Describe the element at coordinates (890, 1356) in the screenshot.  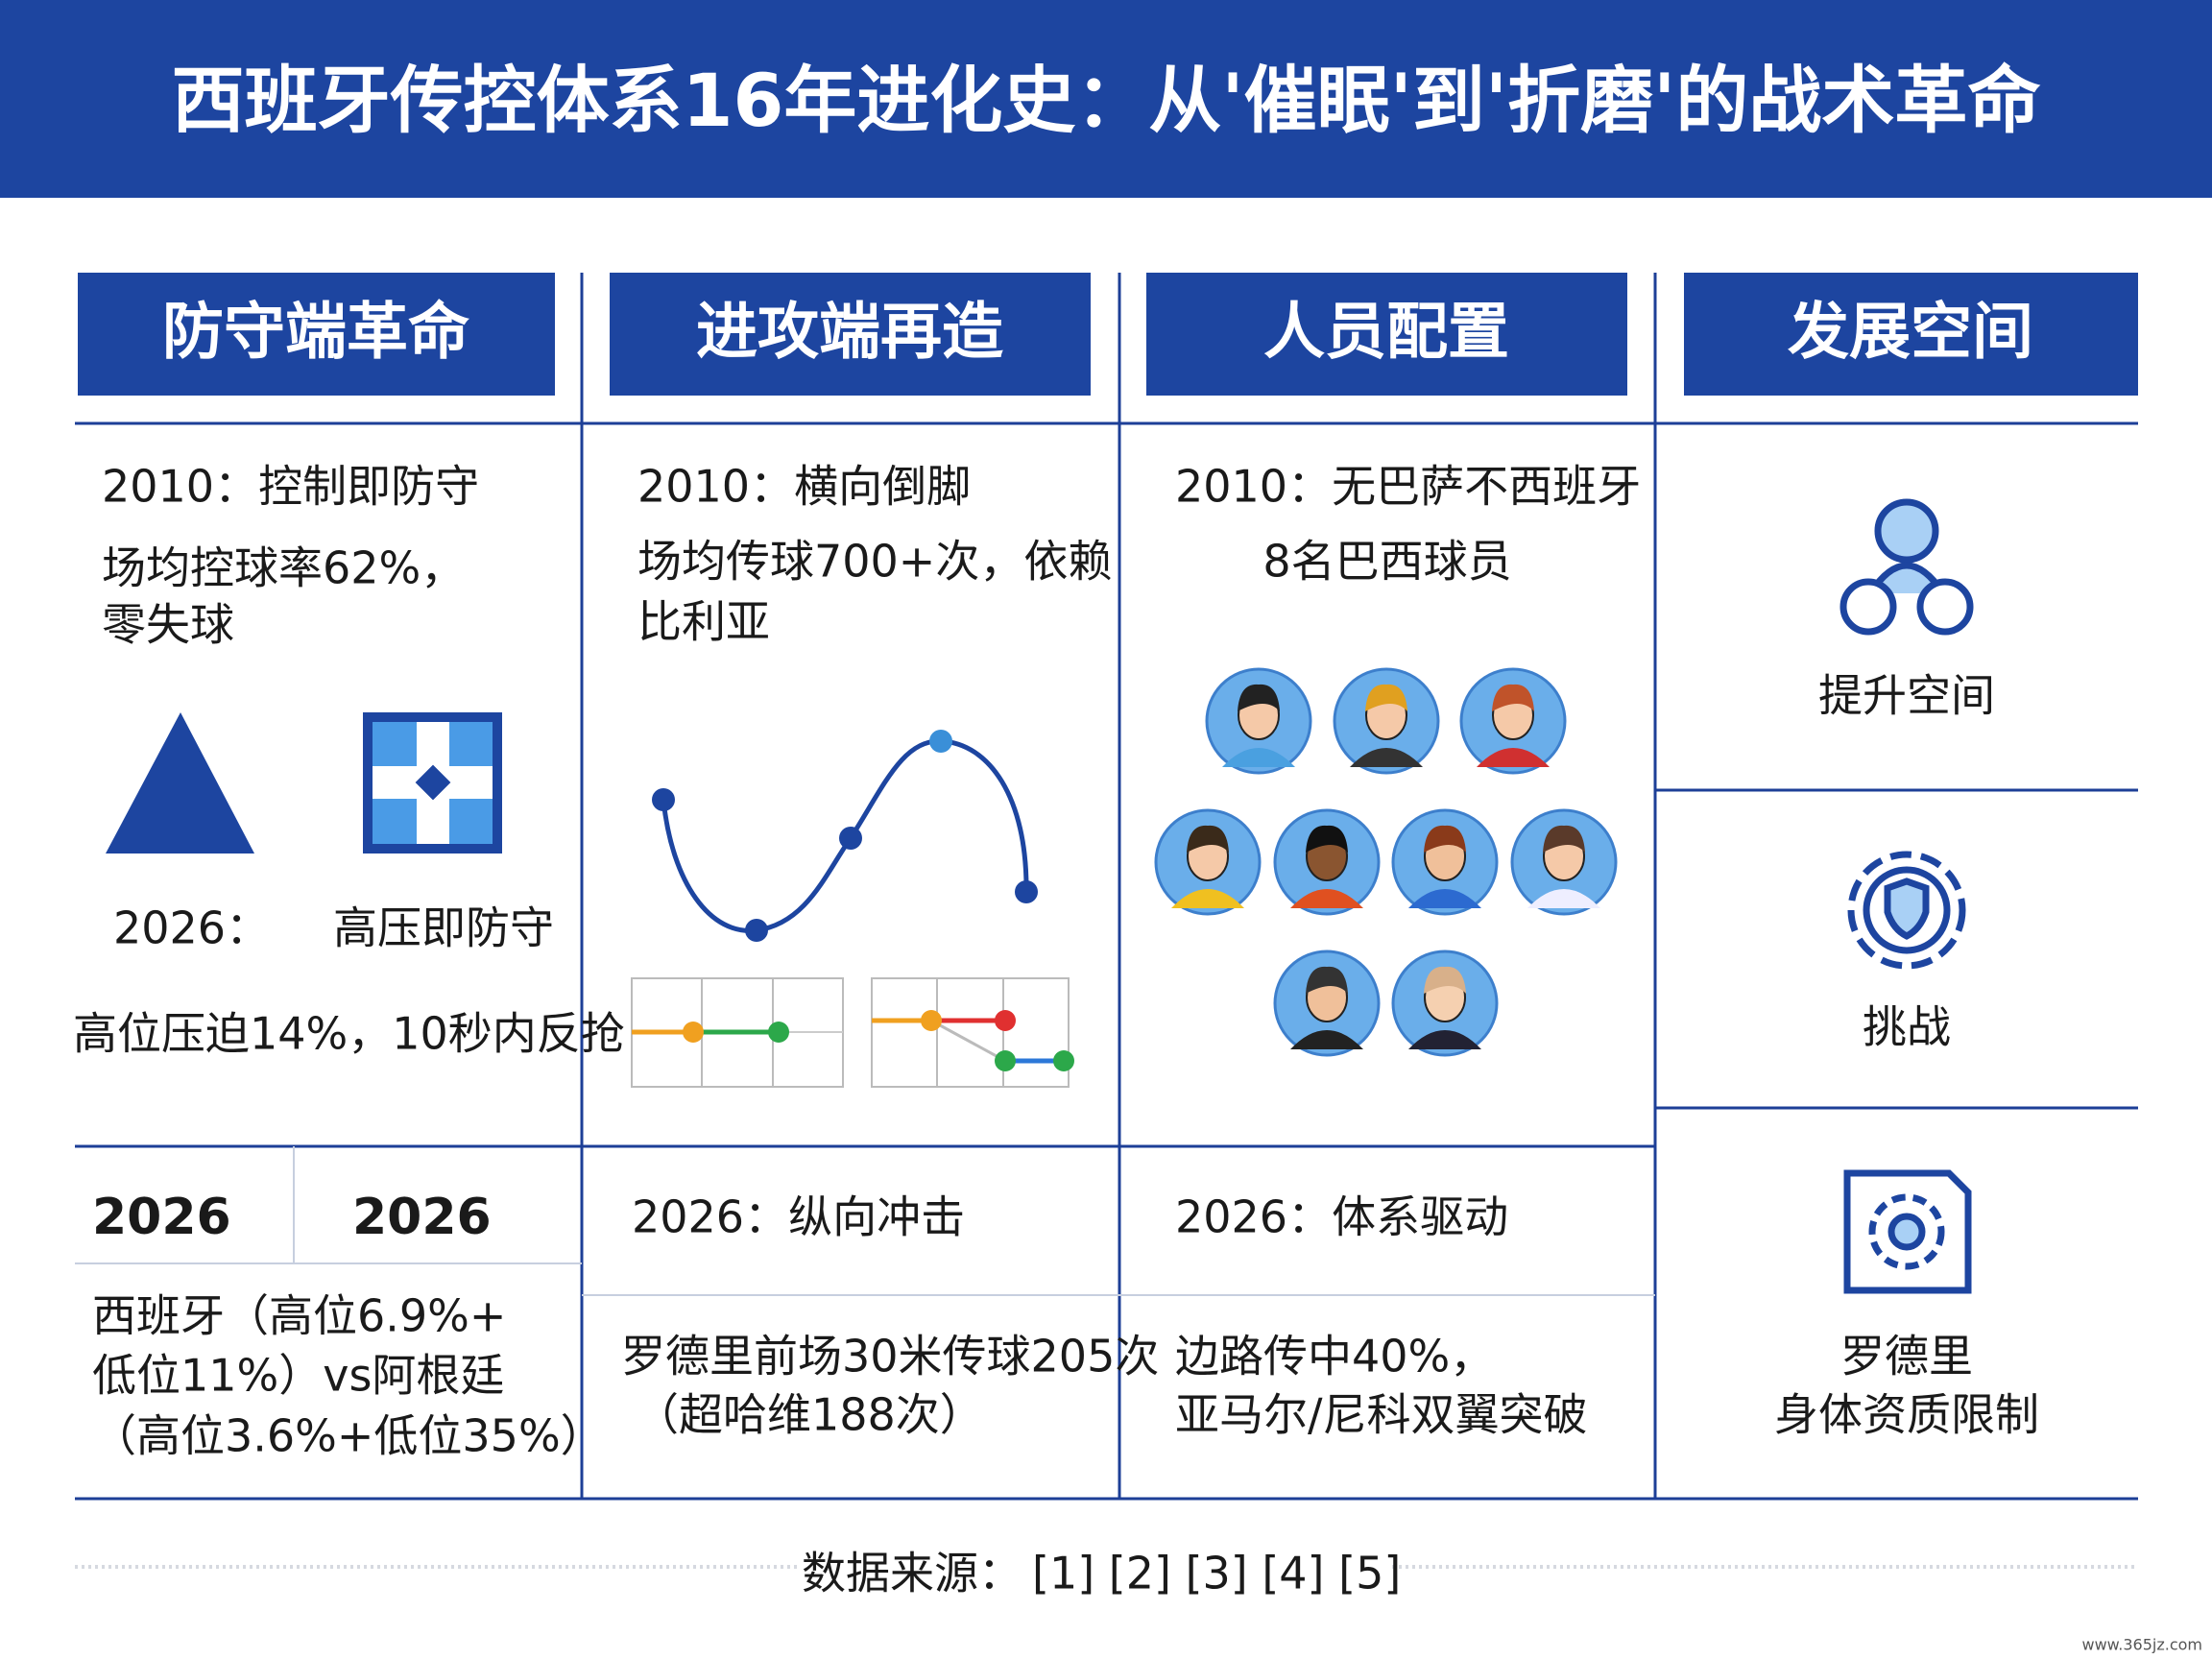
I see `text-line: 罗德里前场30米传球205次` at that location.